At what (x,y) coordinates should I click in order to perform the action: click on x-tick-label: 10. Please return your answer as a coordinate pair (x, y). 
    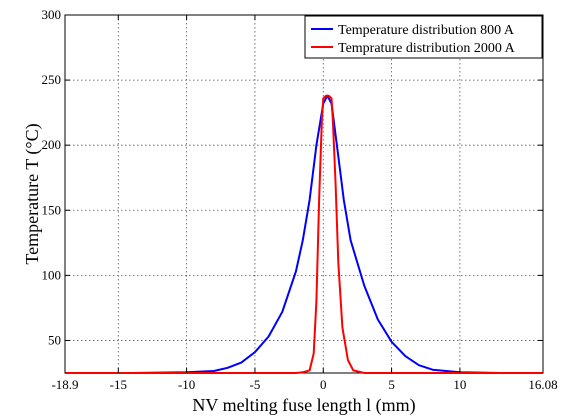
    Looking at the image, I should click on (459, 384).